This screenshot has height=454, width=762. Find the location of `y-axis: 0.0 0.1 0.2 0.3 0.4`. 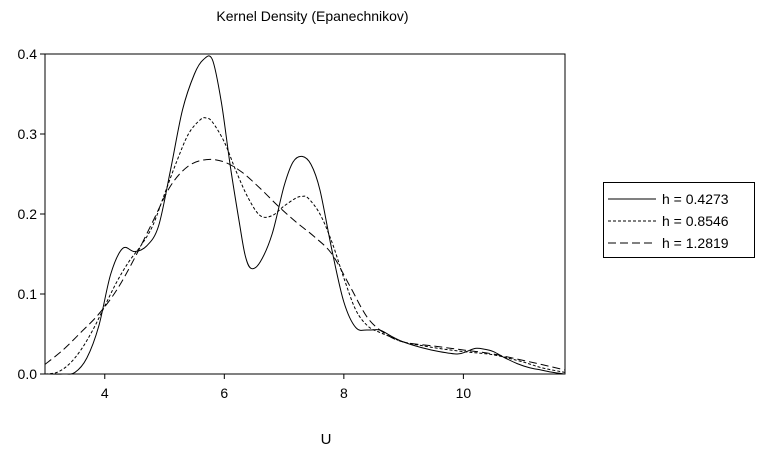

y-axis: 0.0 0.1 0.2 0.3 0.4 is located at coordinates (31, 214).